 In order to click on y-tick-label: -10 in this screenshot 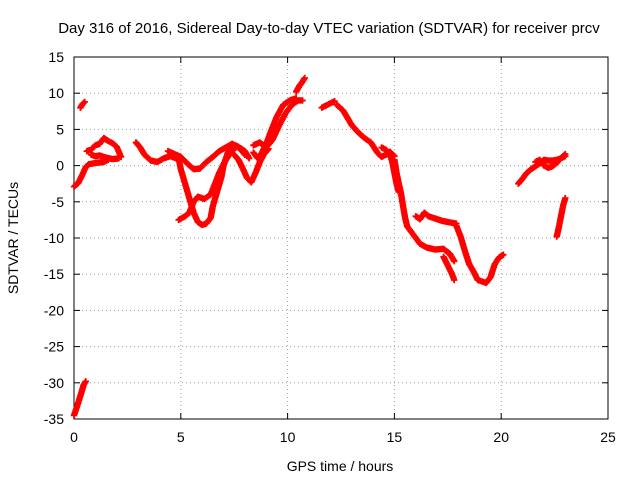, I will do `click(54, 238)`.